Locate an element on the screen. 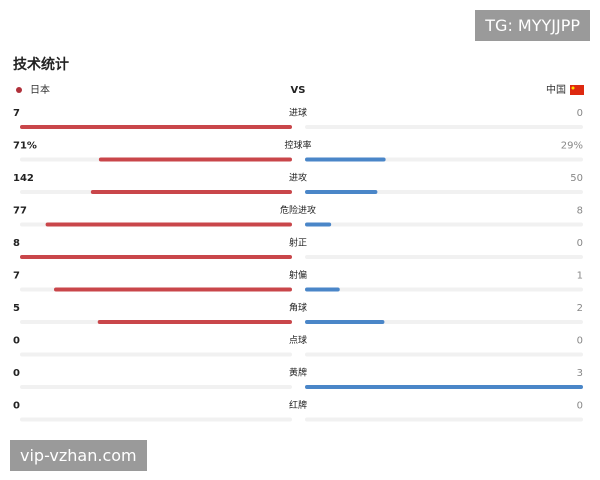 This screenshot has height=480, width=600. watermark: vip-vzhan.com is located at coordinates (78, 455).